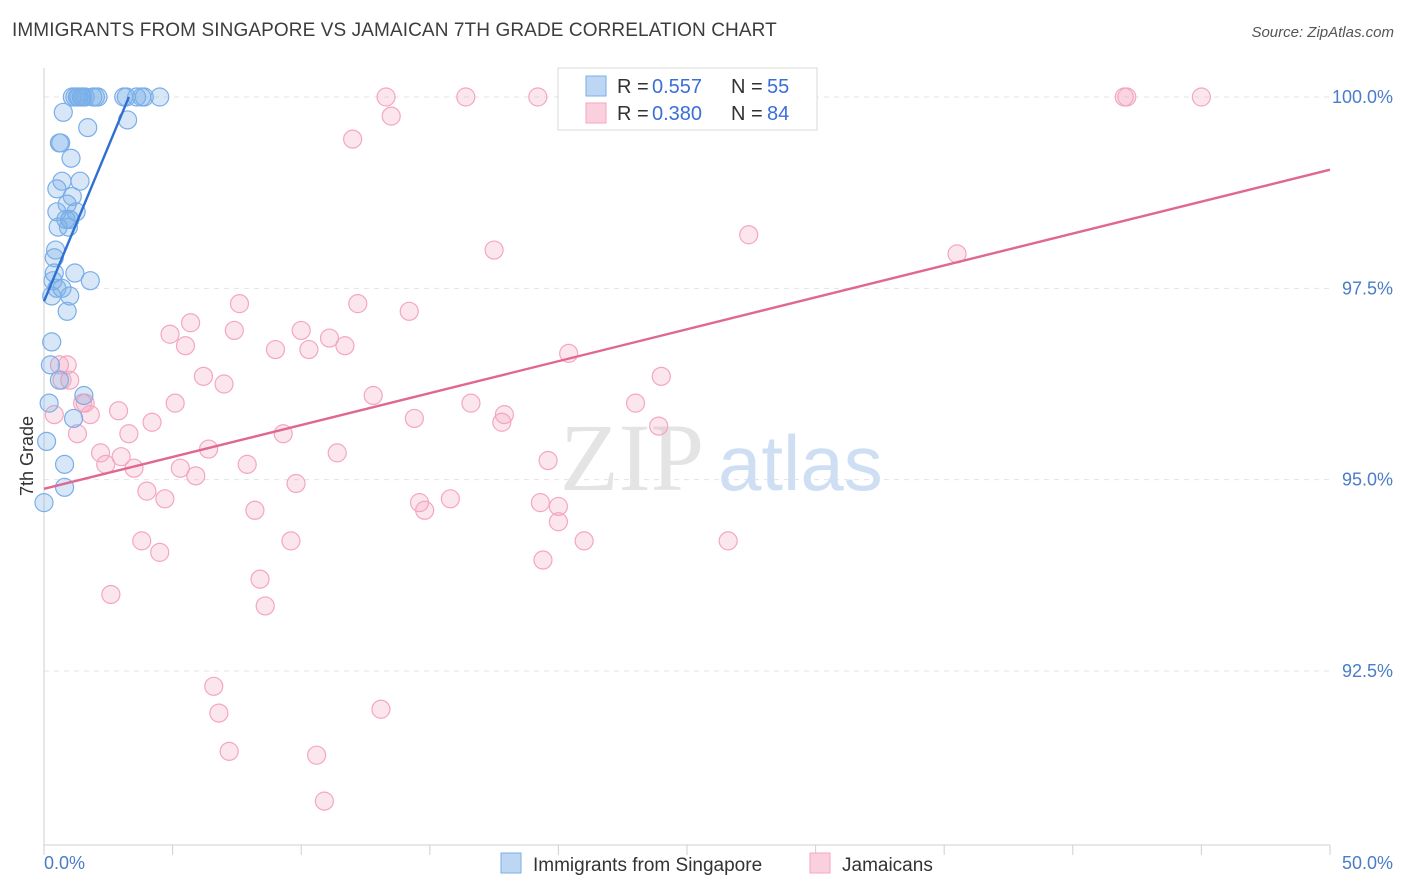 This screenshot has height=892, width=1406. I want to click on legend-n-label-1: N =, so click(747, 87).